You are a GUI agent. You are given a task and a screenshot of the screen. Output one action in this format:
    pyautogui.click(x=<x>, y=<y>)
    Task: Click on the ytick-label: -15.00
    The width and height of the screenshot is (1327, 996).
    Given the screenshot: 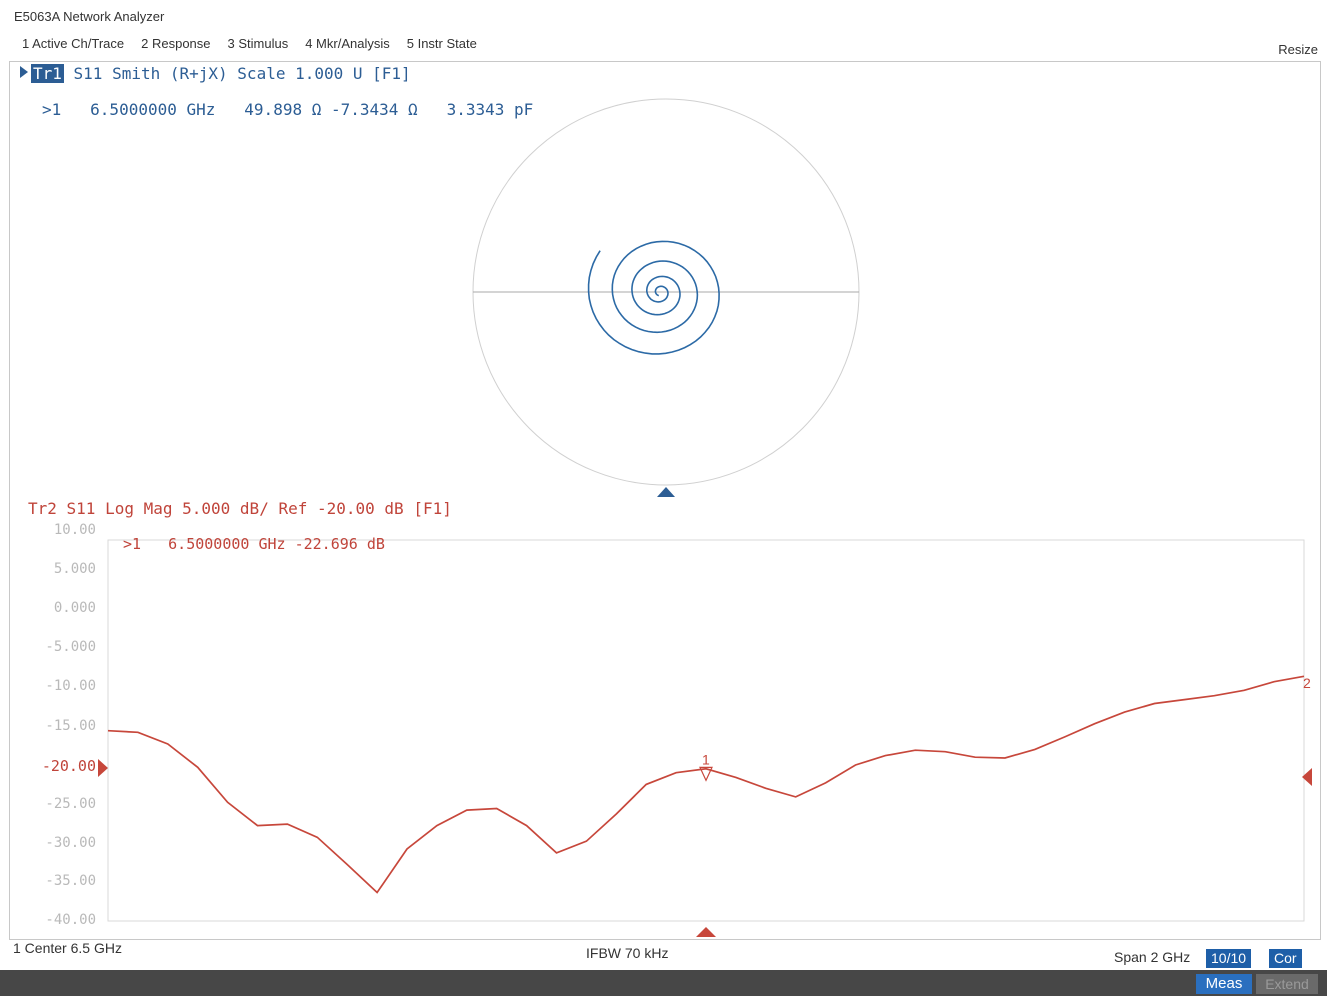 What is the action you would take?
    pyautogui.click(x=70, y=726)
    